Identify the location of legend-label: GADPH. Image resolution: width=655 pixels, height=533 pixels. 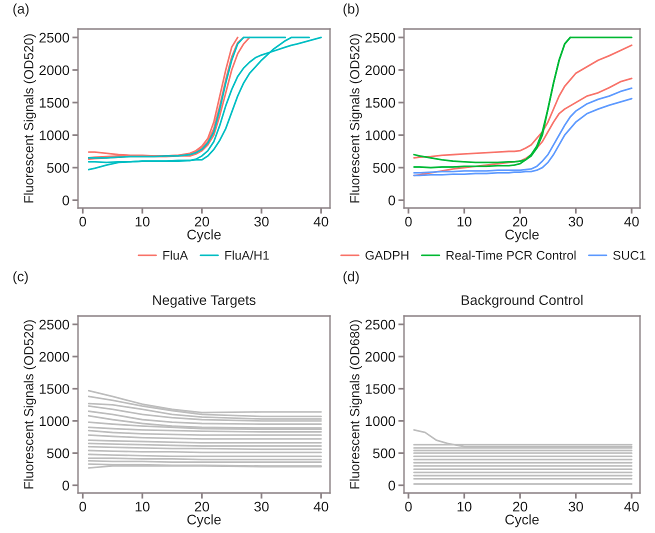
(387, 255).